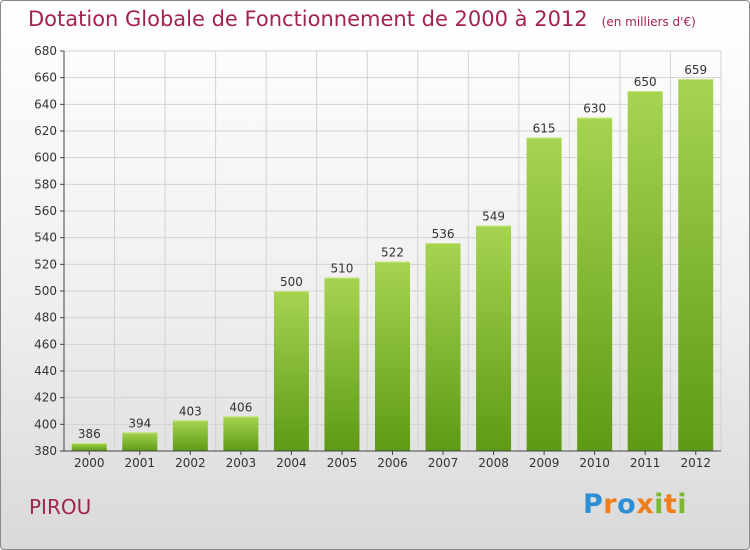 Image resolution: width=750 pixels, height=550 pixels. I want to click on y-tick-label: 520, so click(45, 264).